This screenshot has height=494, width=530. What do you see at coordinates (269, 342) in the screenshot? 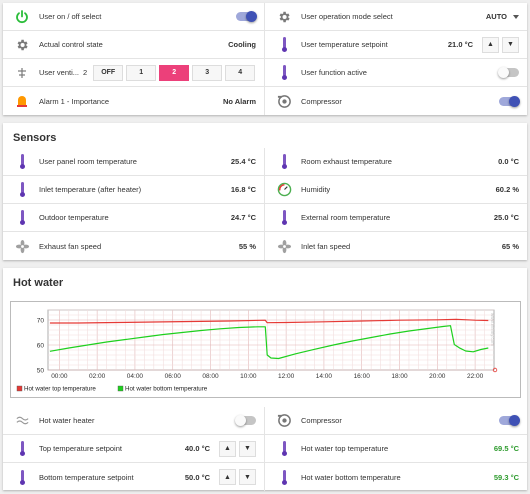
I see `series-line-bottom` at bounding box center [269, 342].